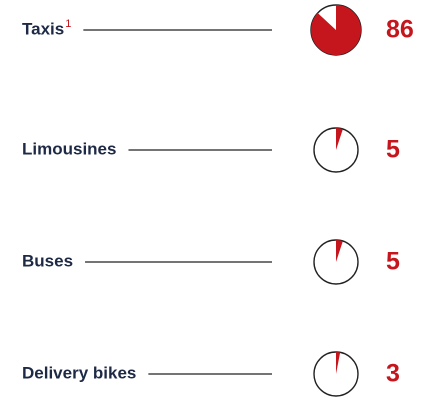  Describe the element at coordinates (43, 28) in the screenshot. I see `category-label: Taxis` at that location.